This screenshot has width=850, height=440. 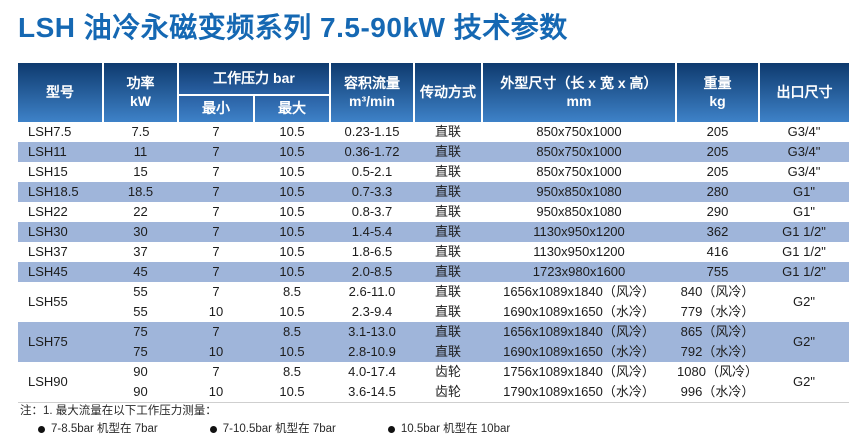 What do you see at coordinates (717, 100) in the screenshot?
I see `weight-header-unit: kg` at bounding box center [717, 100].